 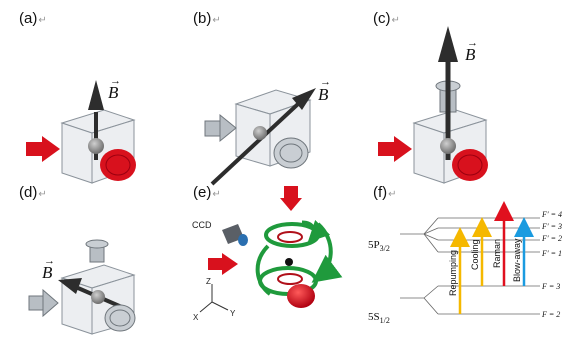 What do you see at coordinates (81, 129) in the screenshot?
I see `panel-a: B →` at bounding box center [81, 129].